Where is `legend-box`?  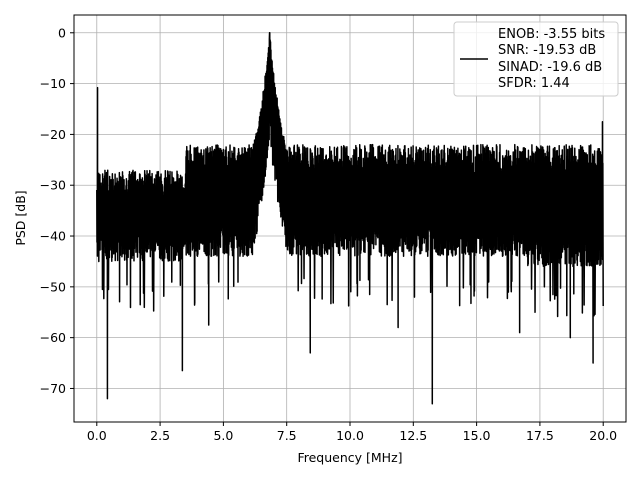
legend-box is located at coordinates (536, 59).